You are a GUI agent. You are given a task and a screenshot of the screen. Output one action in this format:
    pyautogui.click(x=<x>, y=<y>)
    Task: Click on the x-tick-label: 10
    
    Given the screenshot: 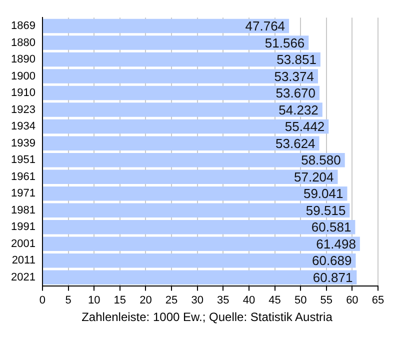 What is the action you would take?
    pyautogui.click(x=94, y=300)
    